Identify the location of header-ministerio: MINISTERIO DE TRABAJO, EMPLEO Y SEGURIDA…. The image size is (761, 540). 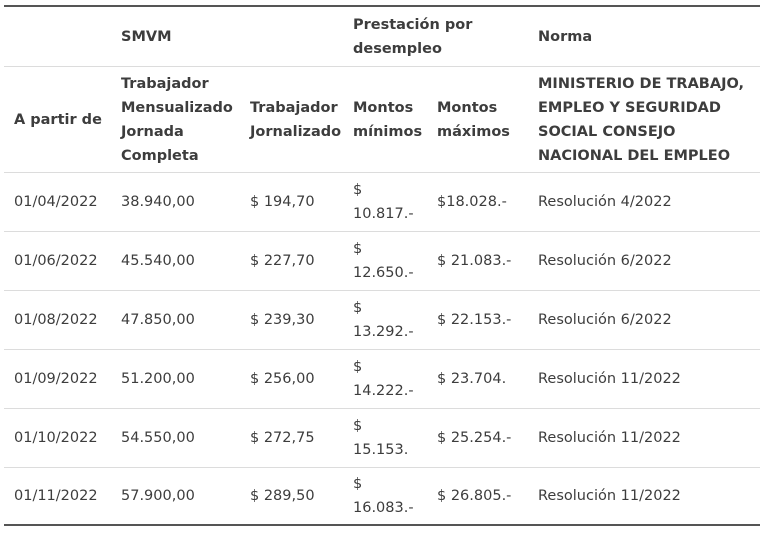
(644, 119).